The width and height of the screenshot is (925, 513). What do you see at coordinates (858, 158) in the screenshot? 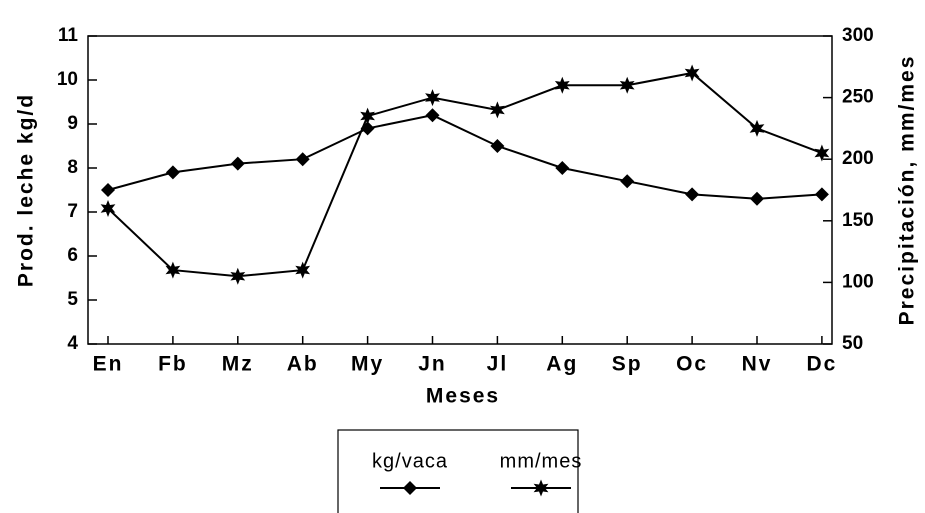
I see `y2-tick-label: 200` at bounding box center [858, 158].